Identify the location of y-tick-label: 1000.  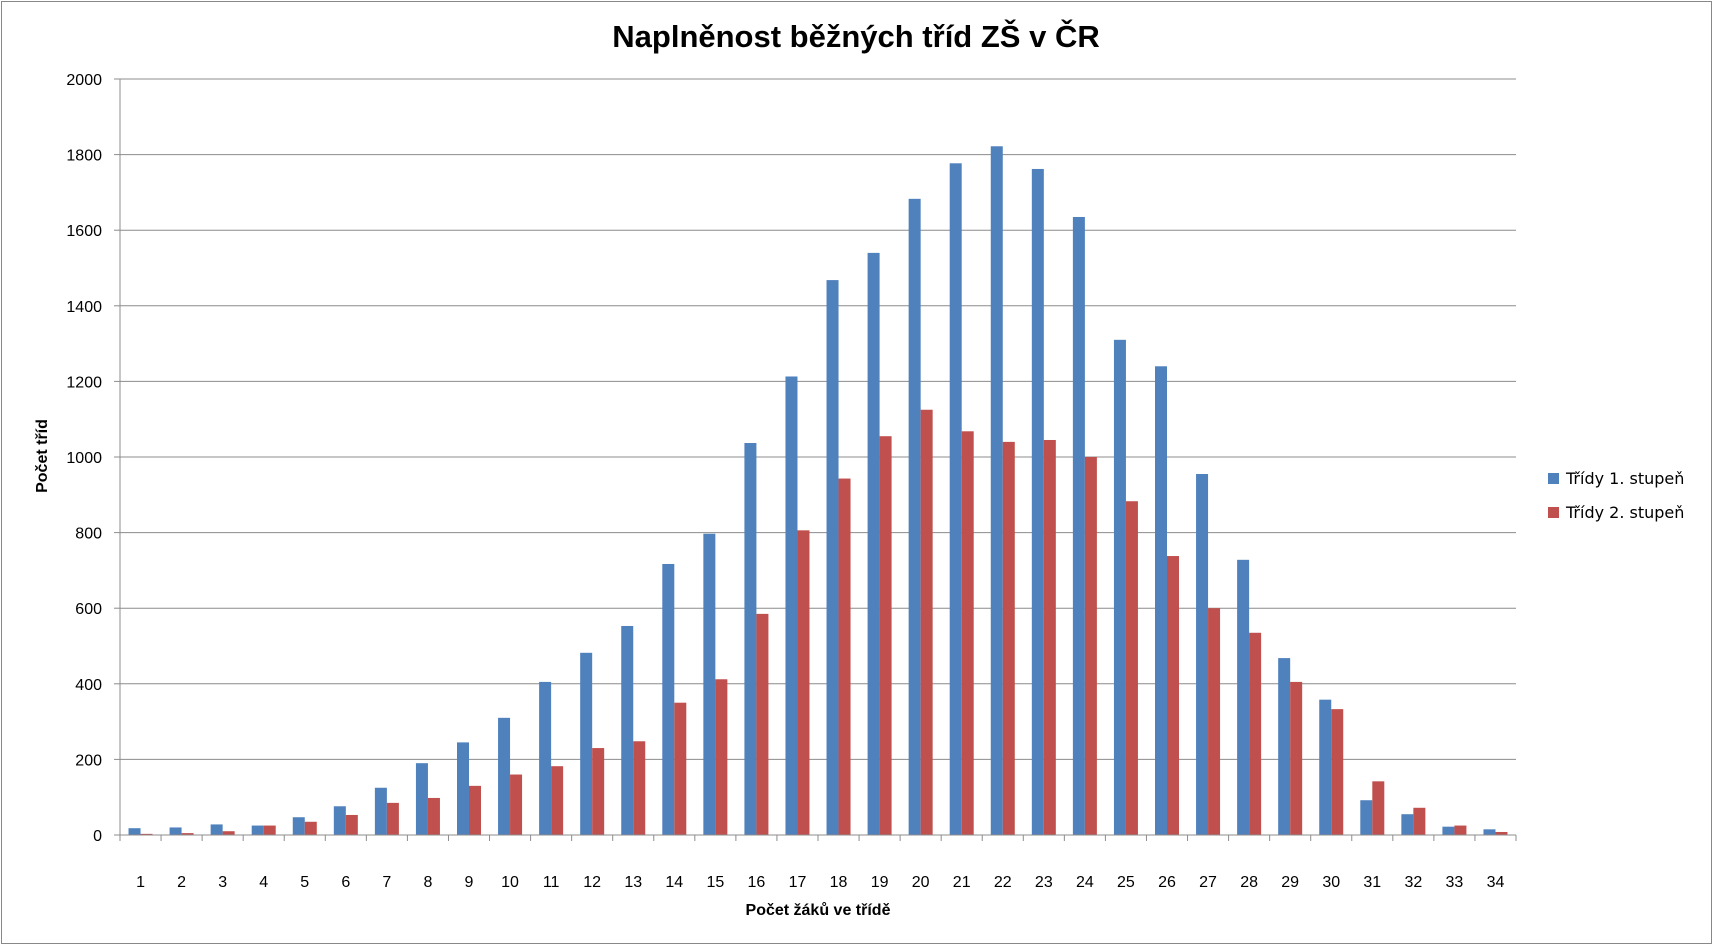
(84, 458).